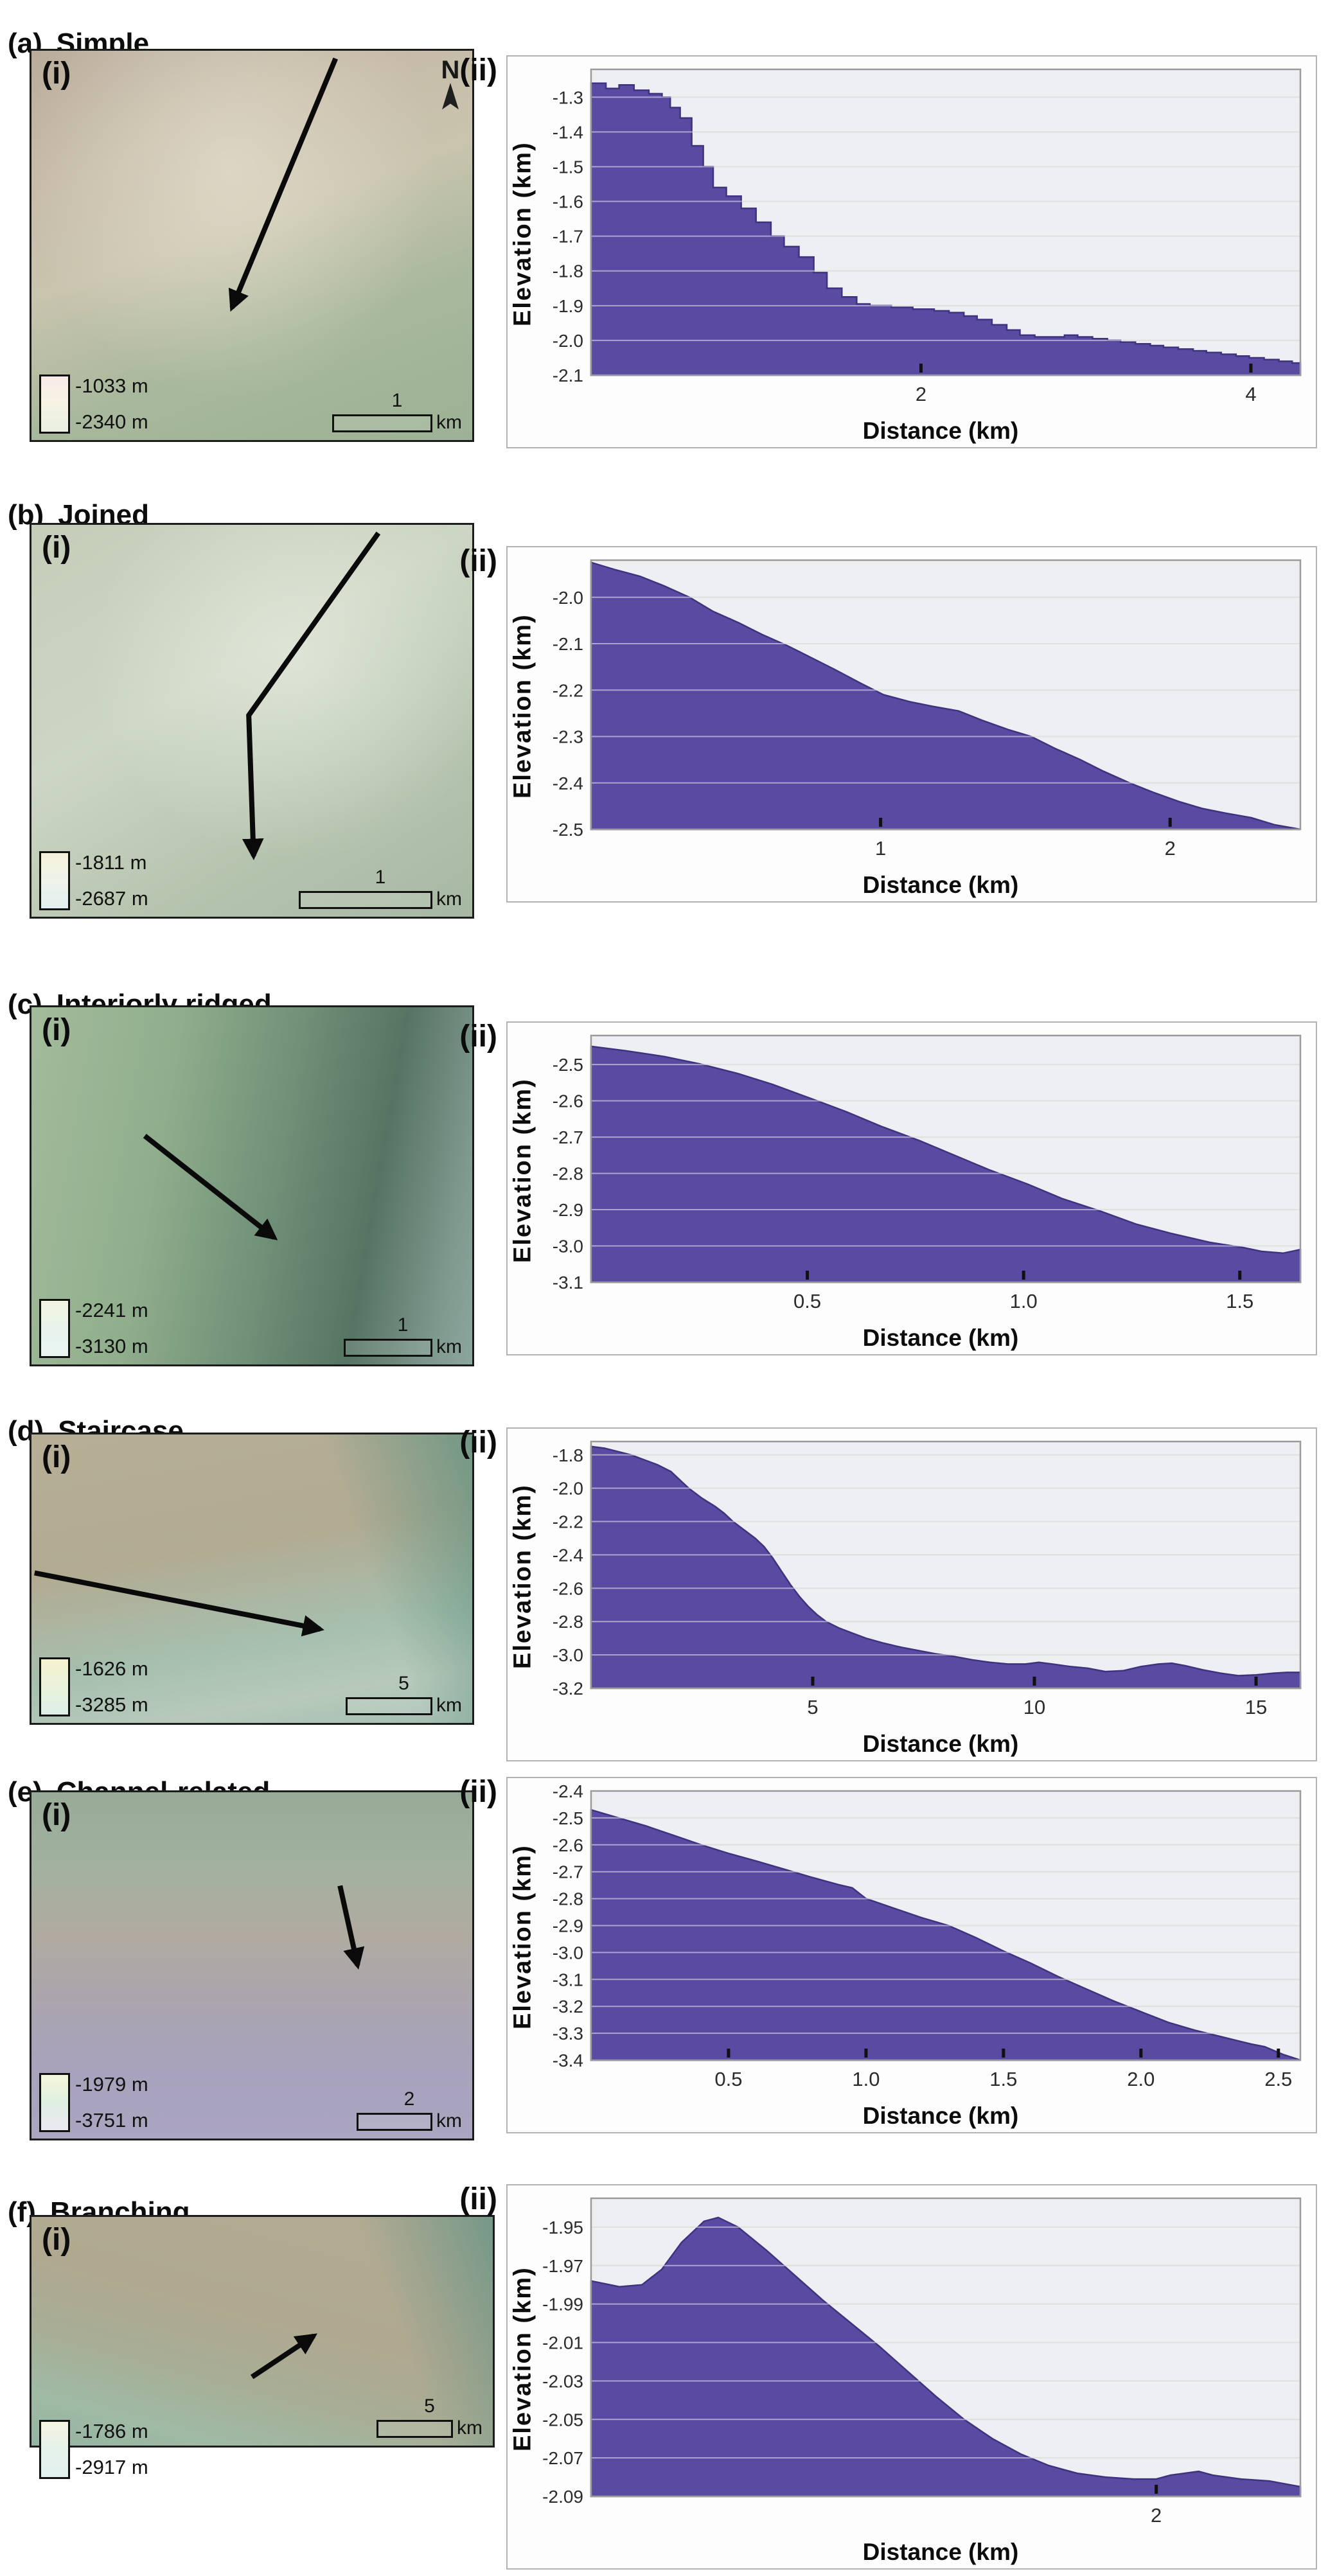  Describe the element at coordinates (568, 202) in the screenshot. I see `svg-text: -1.6` at that location.